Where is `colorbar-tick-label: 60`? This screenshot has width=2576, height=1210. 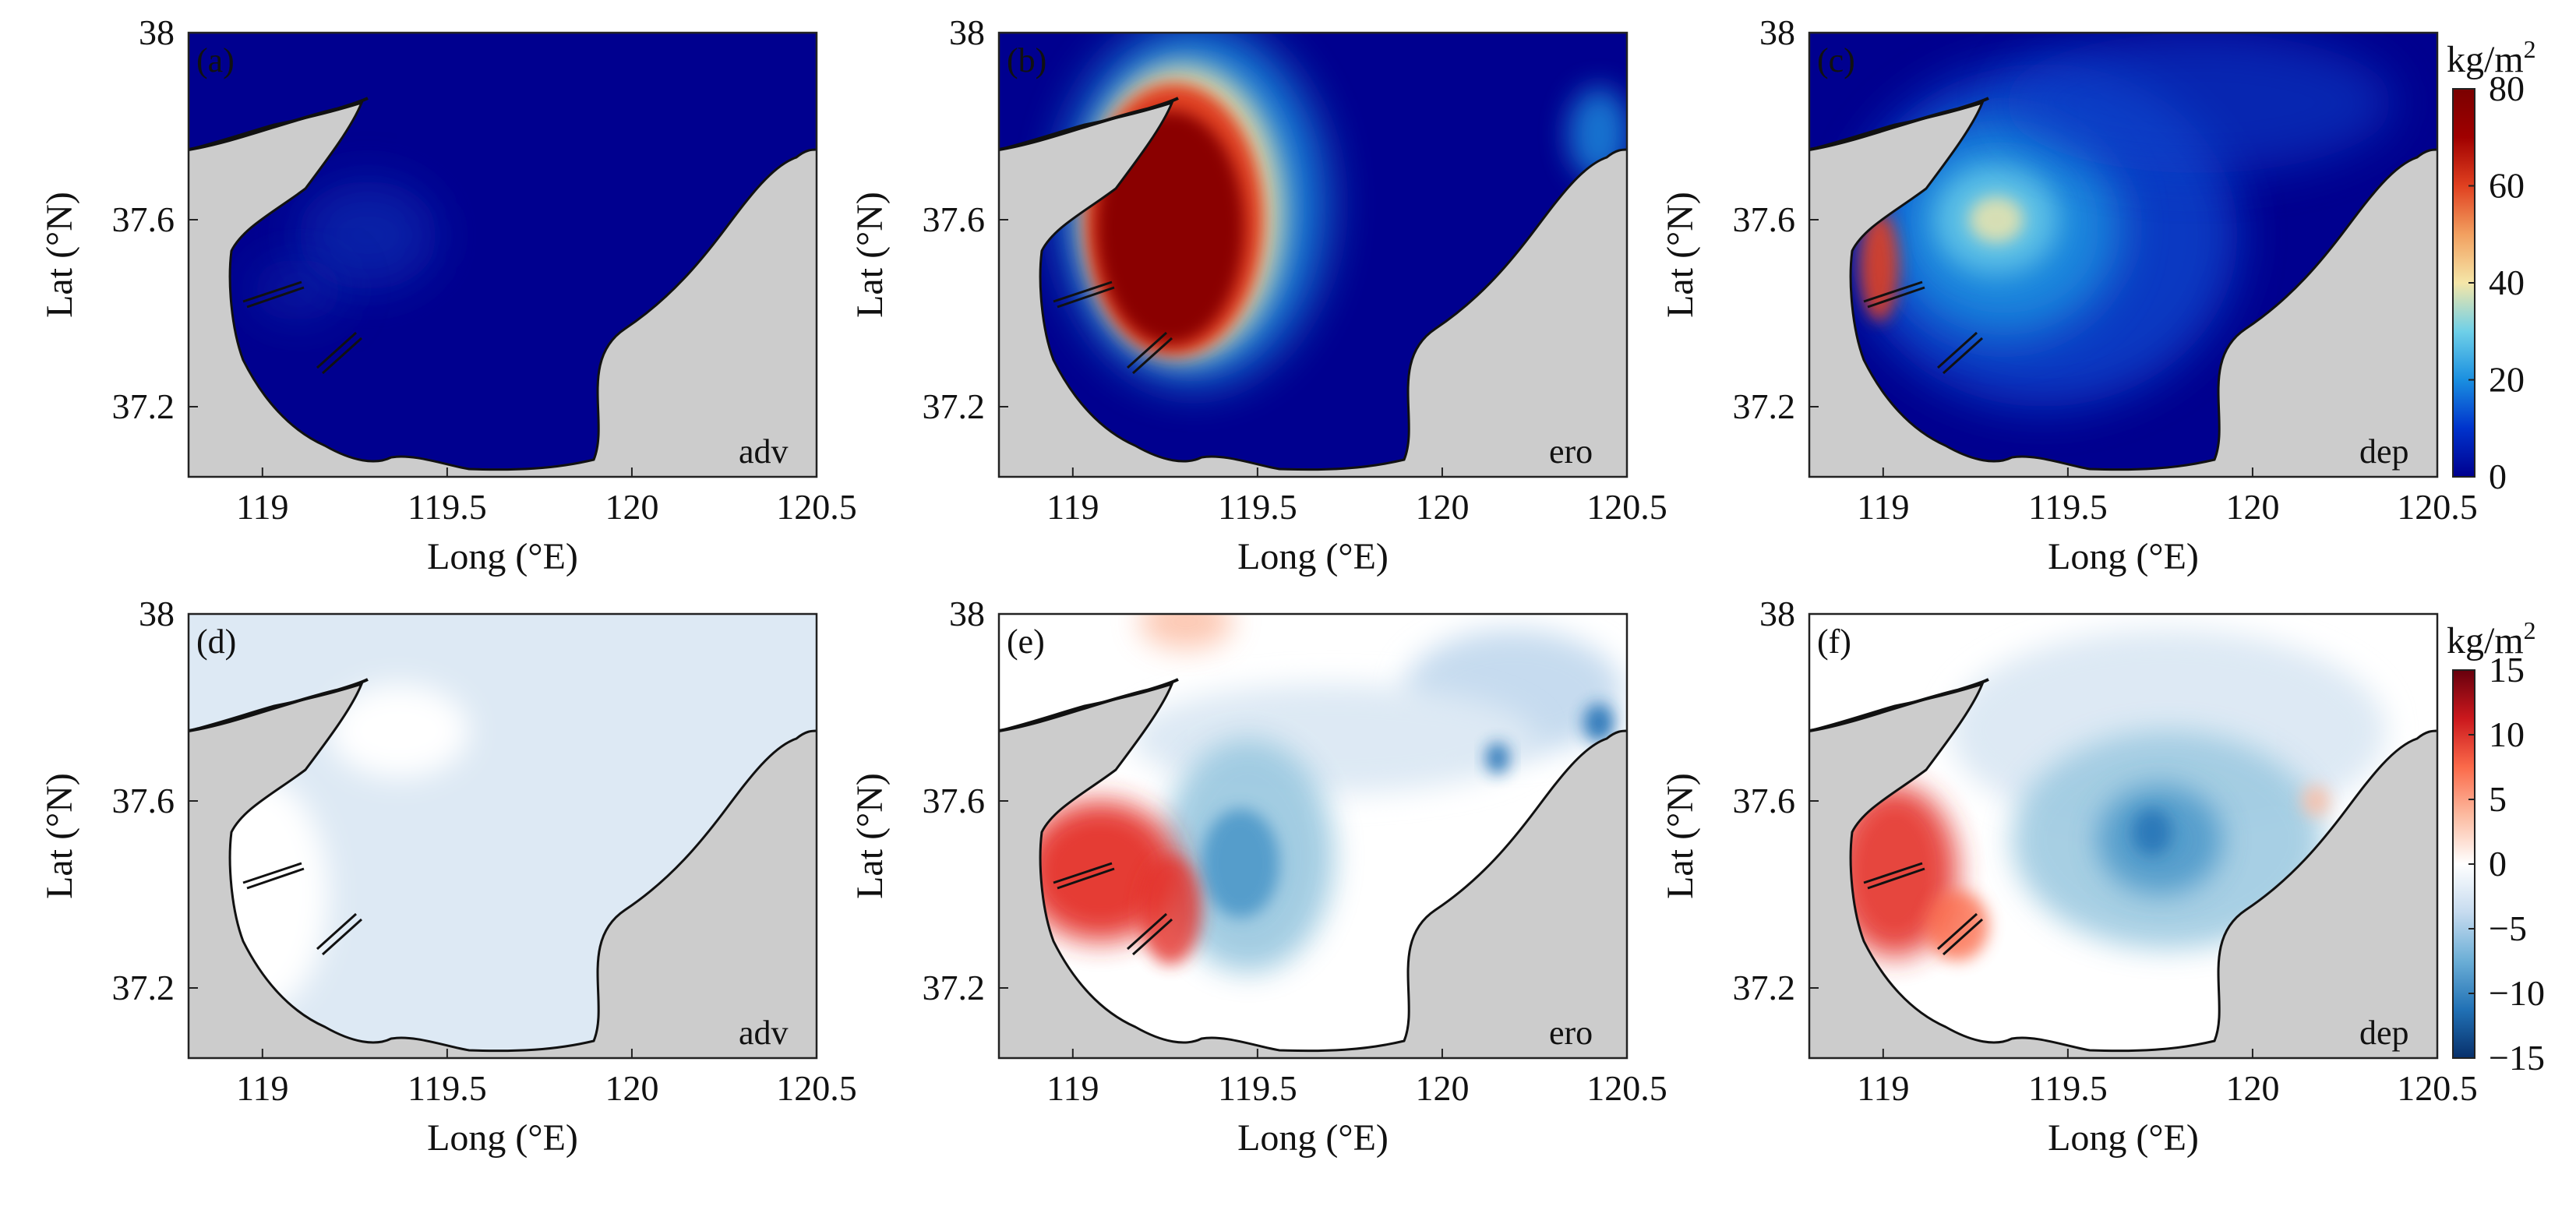 colorbar-tick-label: 60 is located at coordinates (2507, 186).